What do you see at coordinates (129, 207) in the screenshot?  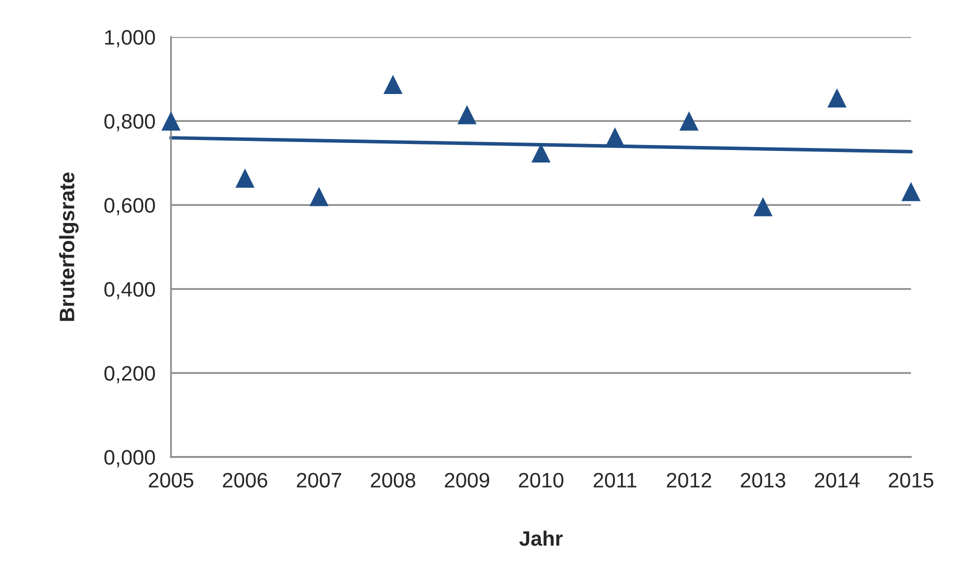 I see `y-tick-label: 0,600` at bounding box center [129, 207].